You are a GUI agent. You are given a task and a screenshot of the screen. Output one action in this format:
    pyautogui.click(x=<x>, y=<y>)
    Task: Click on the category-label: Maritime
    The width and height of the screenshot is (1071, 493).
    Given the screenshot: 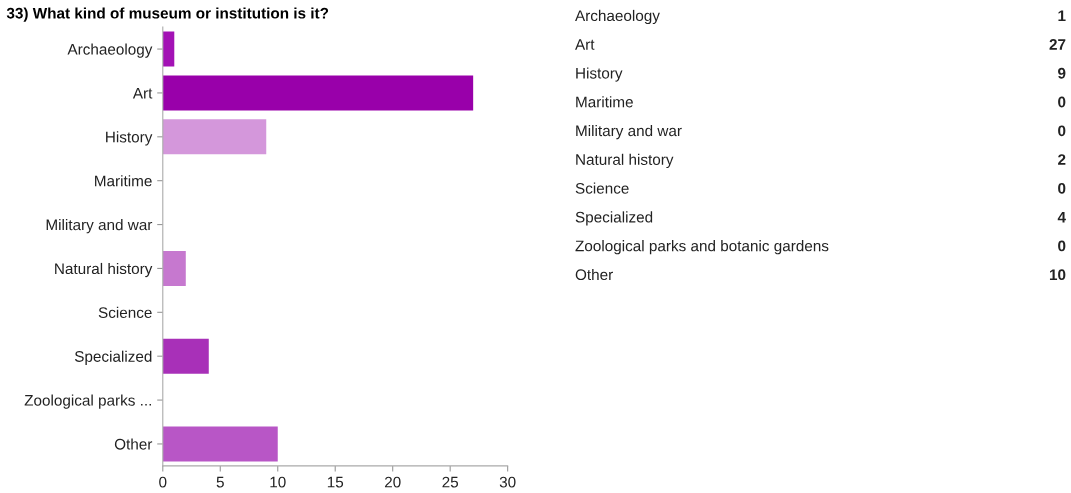 What is the action you would take?
    pyautogui.click(x=604, y=102)
    